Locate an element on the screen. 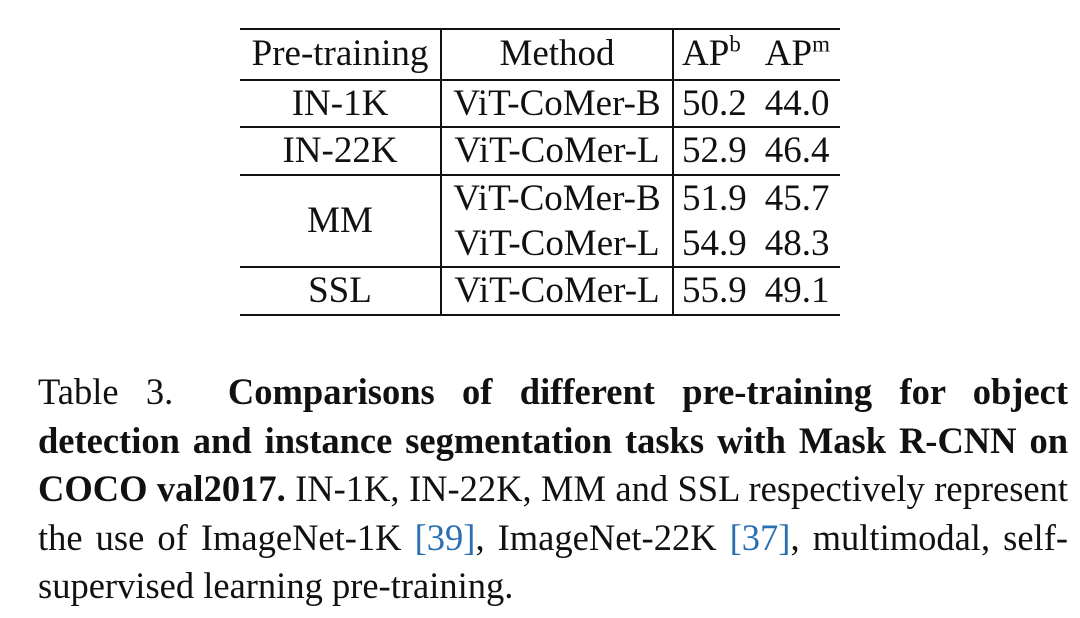  table-row: IN-1K ViT-CoMer-B 50.2 44.0 is located at coordinates (540, 104).